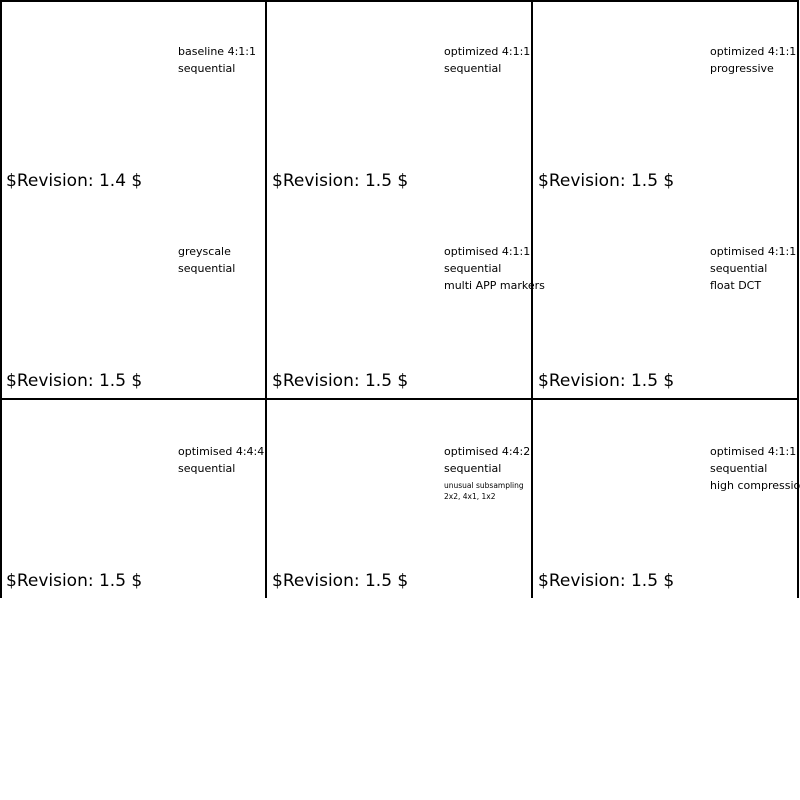 This screenshot has height=800, width=800. Describe the element at coordinates (221, 460) in the screenshot. I see `image-description: optimised 4:4:4 sequential` at that location.